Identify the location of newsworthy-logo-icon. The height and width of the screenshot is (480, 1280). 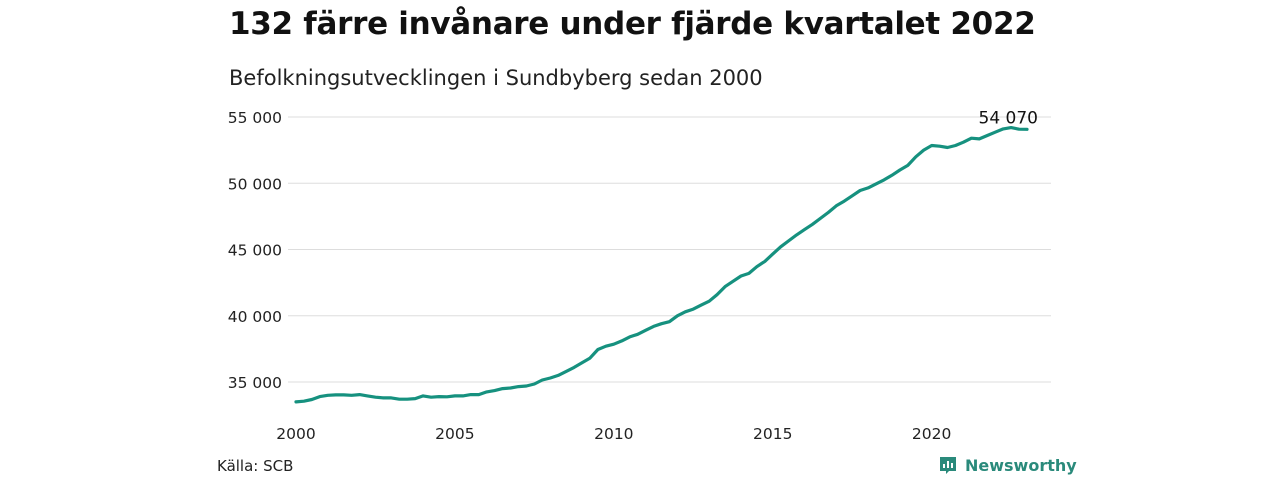
(948, 465).